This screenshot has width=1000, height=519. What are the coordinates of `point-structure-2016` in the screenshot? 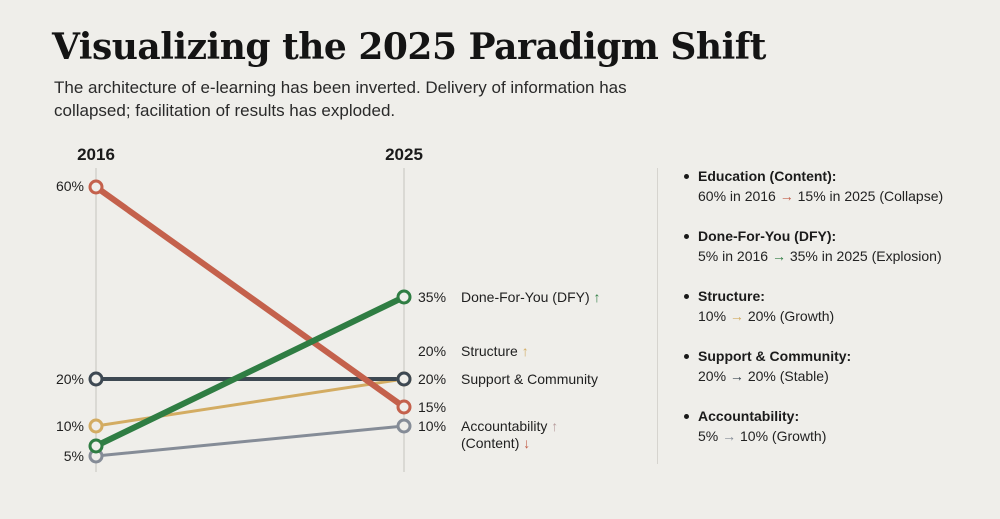 It's located at (96, 426).